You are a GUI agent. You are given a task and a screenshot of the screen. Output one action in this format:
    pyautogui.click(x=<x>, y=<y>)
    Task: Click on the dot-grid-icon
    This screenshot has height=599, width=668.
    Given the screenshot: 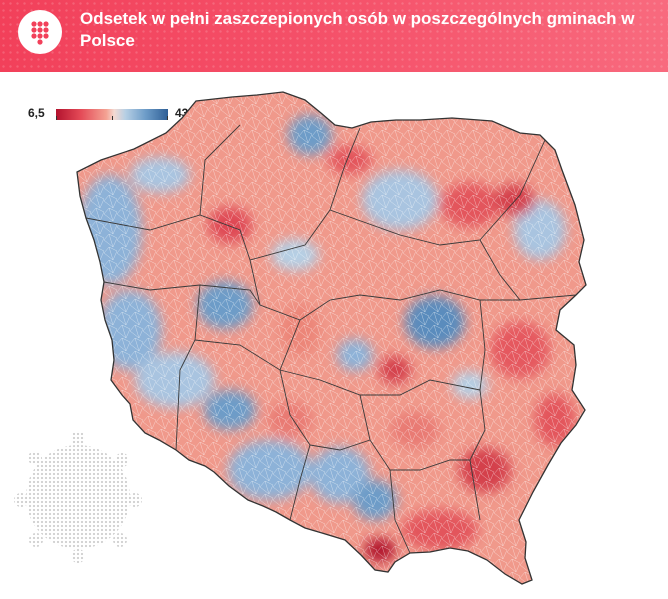 What is the action you would take?
    pyautogui.click(x=40, y=32)
    